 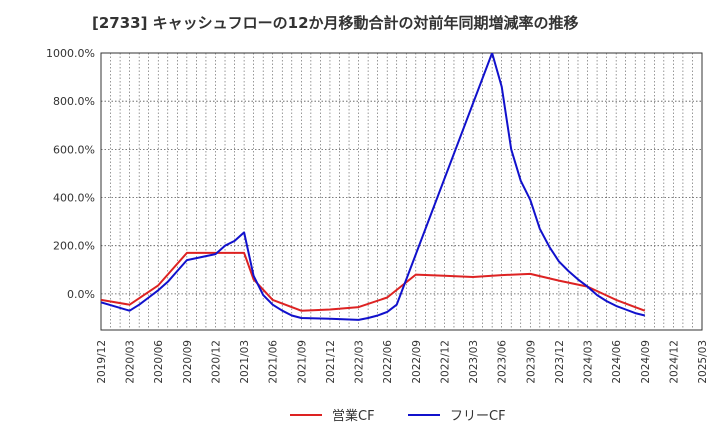 What do you see at coordinates (617, 362) in the screenshot?
I see `x-tick-label: 2024/06` at bounding box center [617, 362].